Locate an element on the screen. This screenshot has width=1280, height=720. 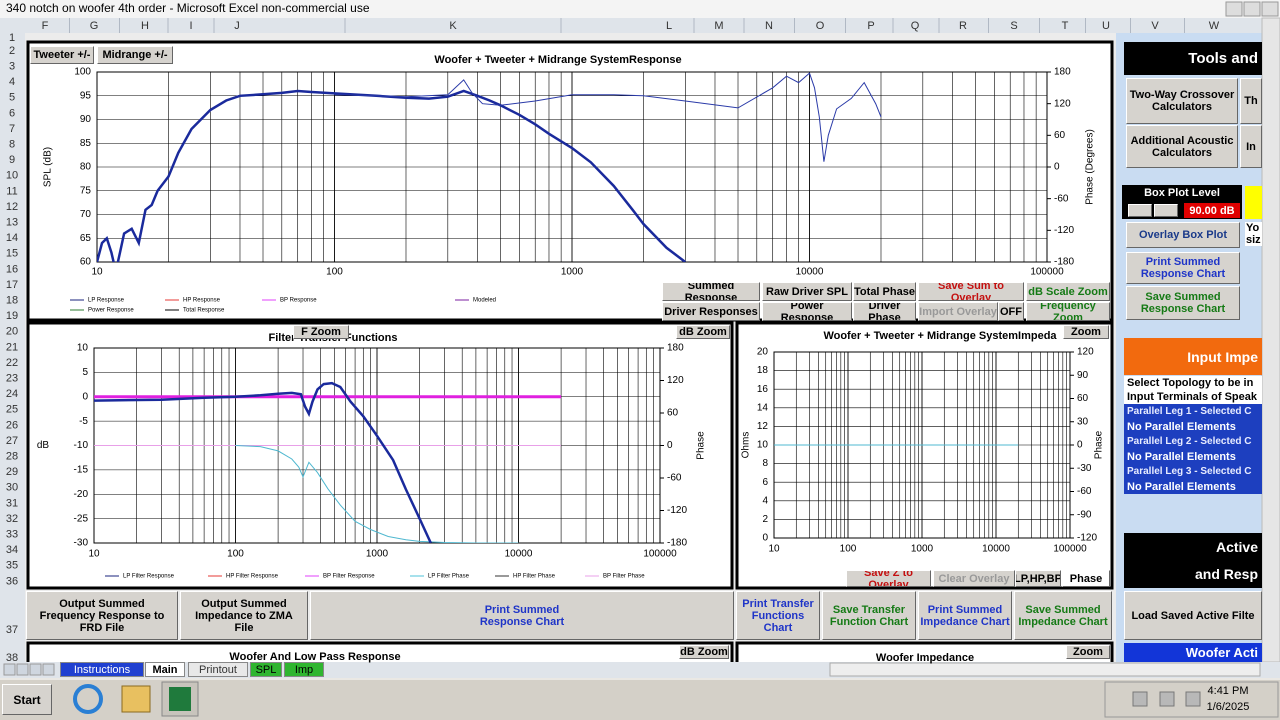
button: Load Saved Active Filte is located at coordinates (1193, 615).